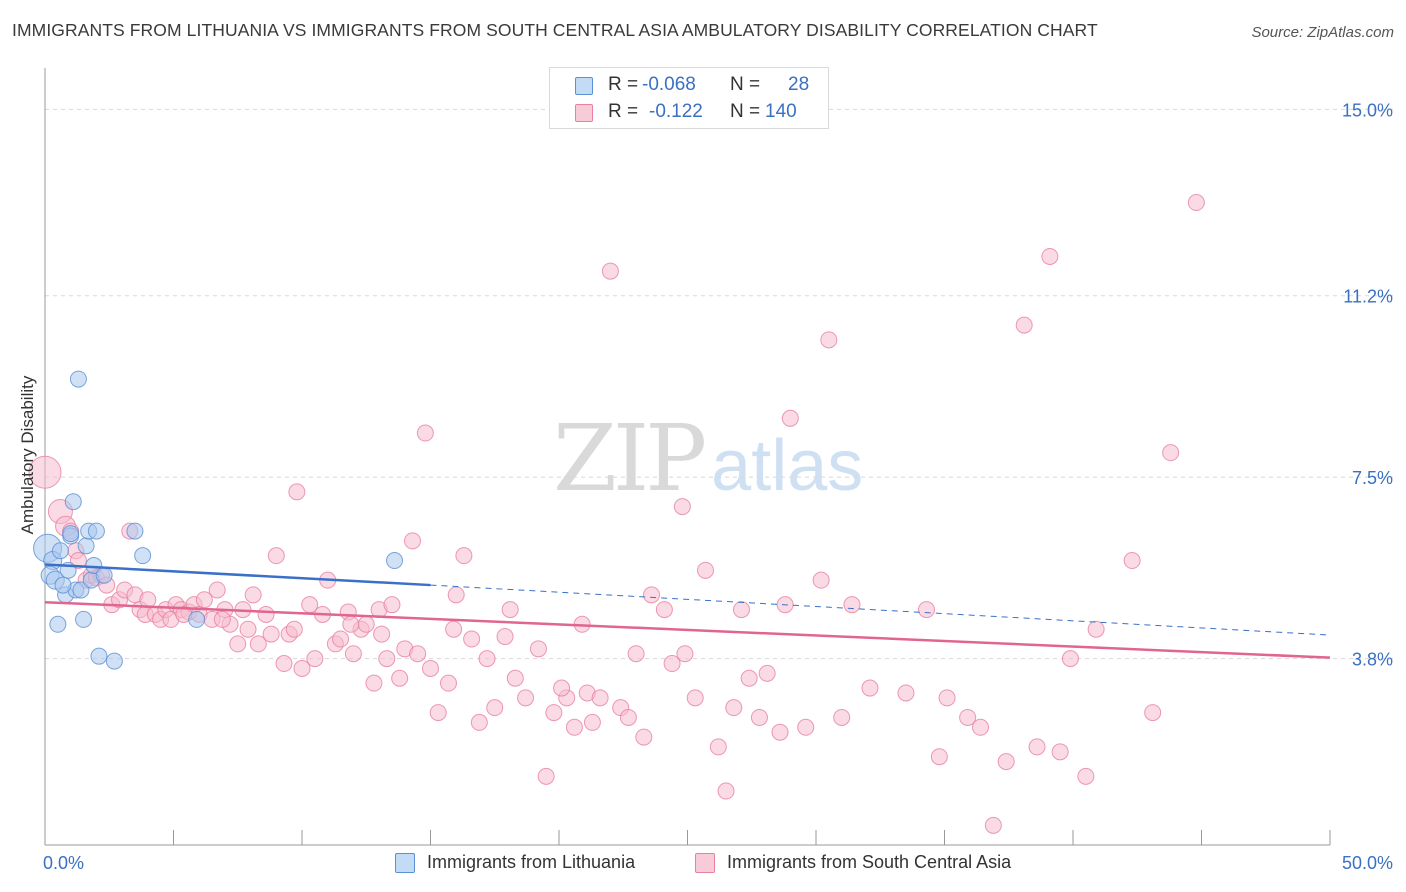 The width and height of the screenshot is (1406, 892). I want to click on legend-label-lithuania: Immigrants from Lithuania, so click(531, 862).